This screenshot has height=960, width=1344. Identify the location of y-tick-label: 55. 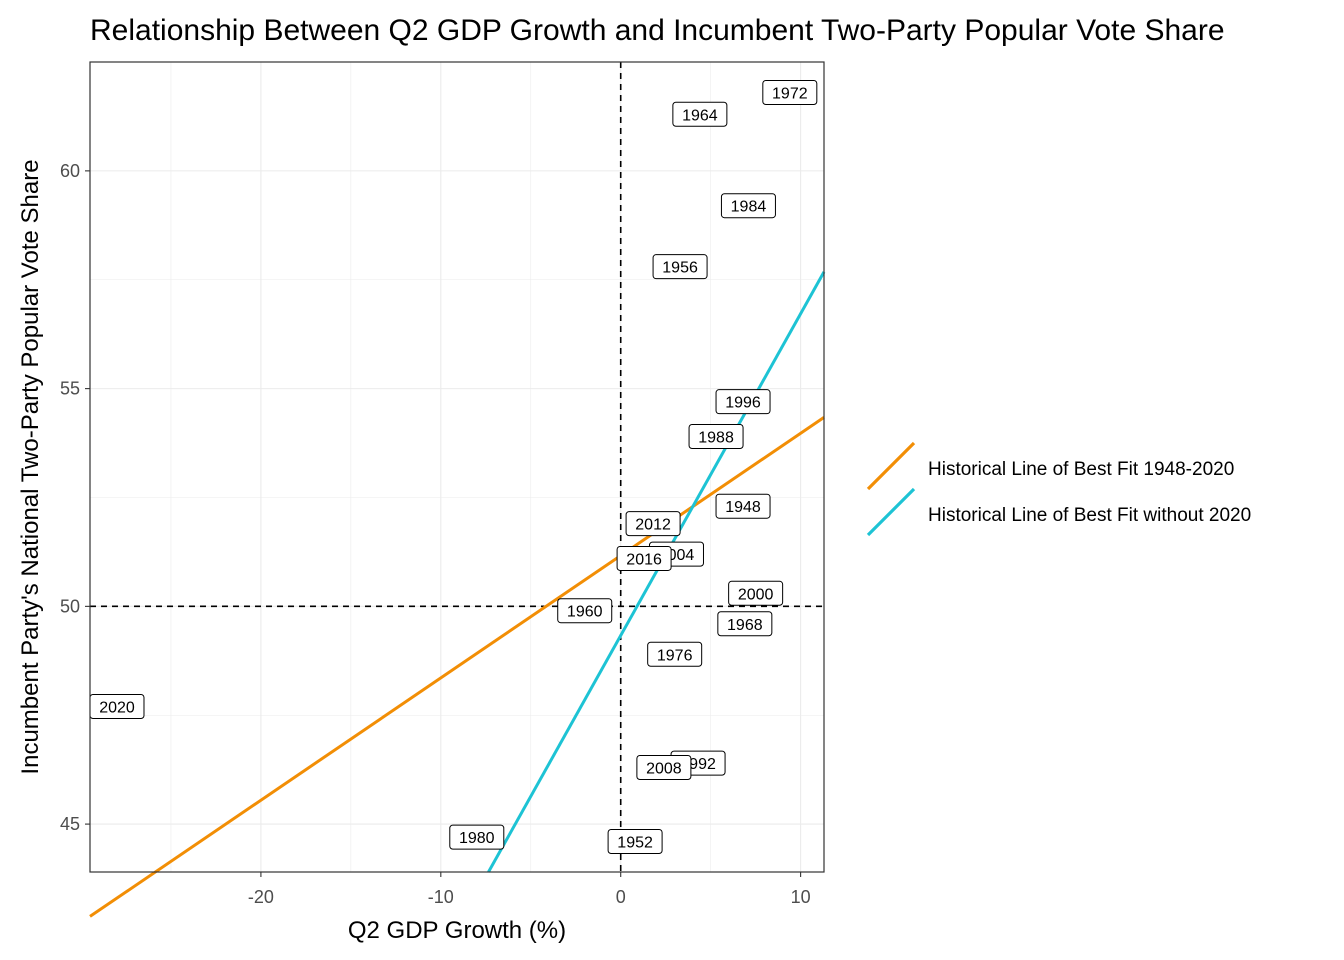
(70, 389).